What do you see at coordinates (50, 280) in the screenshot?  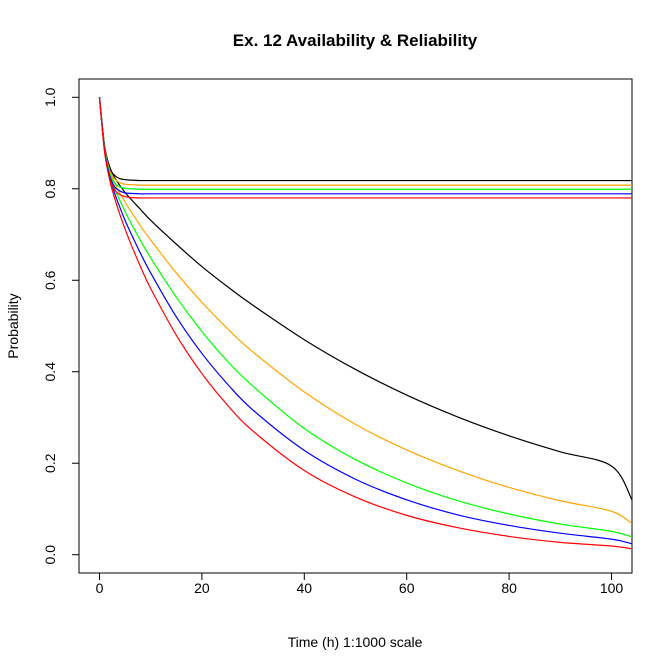 I see `y-tick-label: 0.6` at bounding box center [50, 280].